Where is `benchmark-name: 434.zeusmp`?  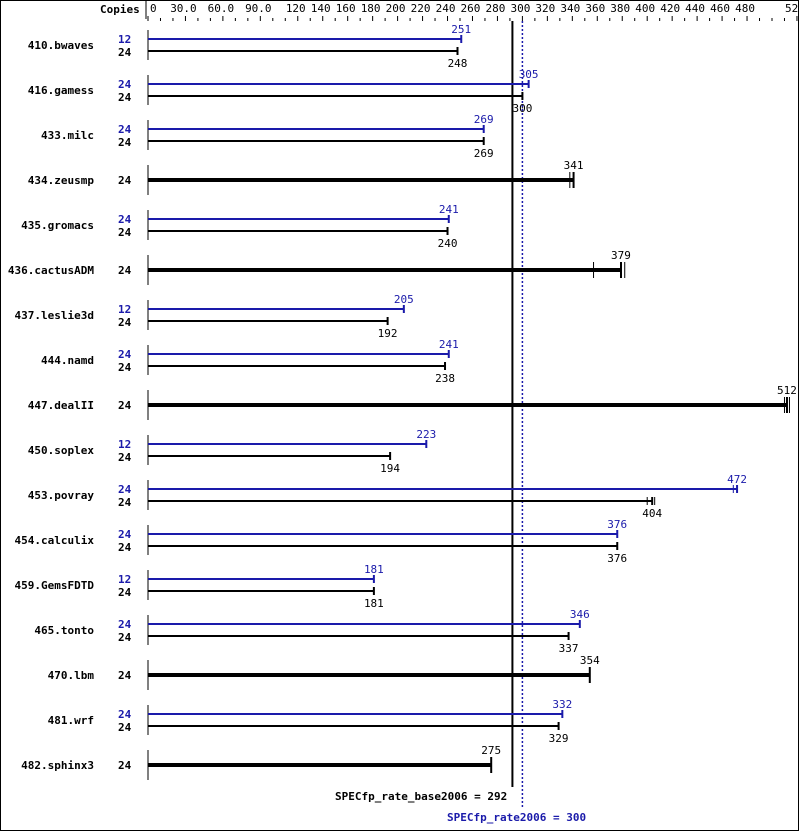
benchmark-name: 434.zeusmp is located at coordinates (61, 180).